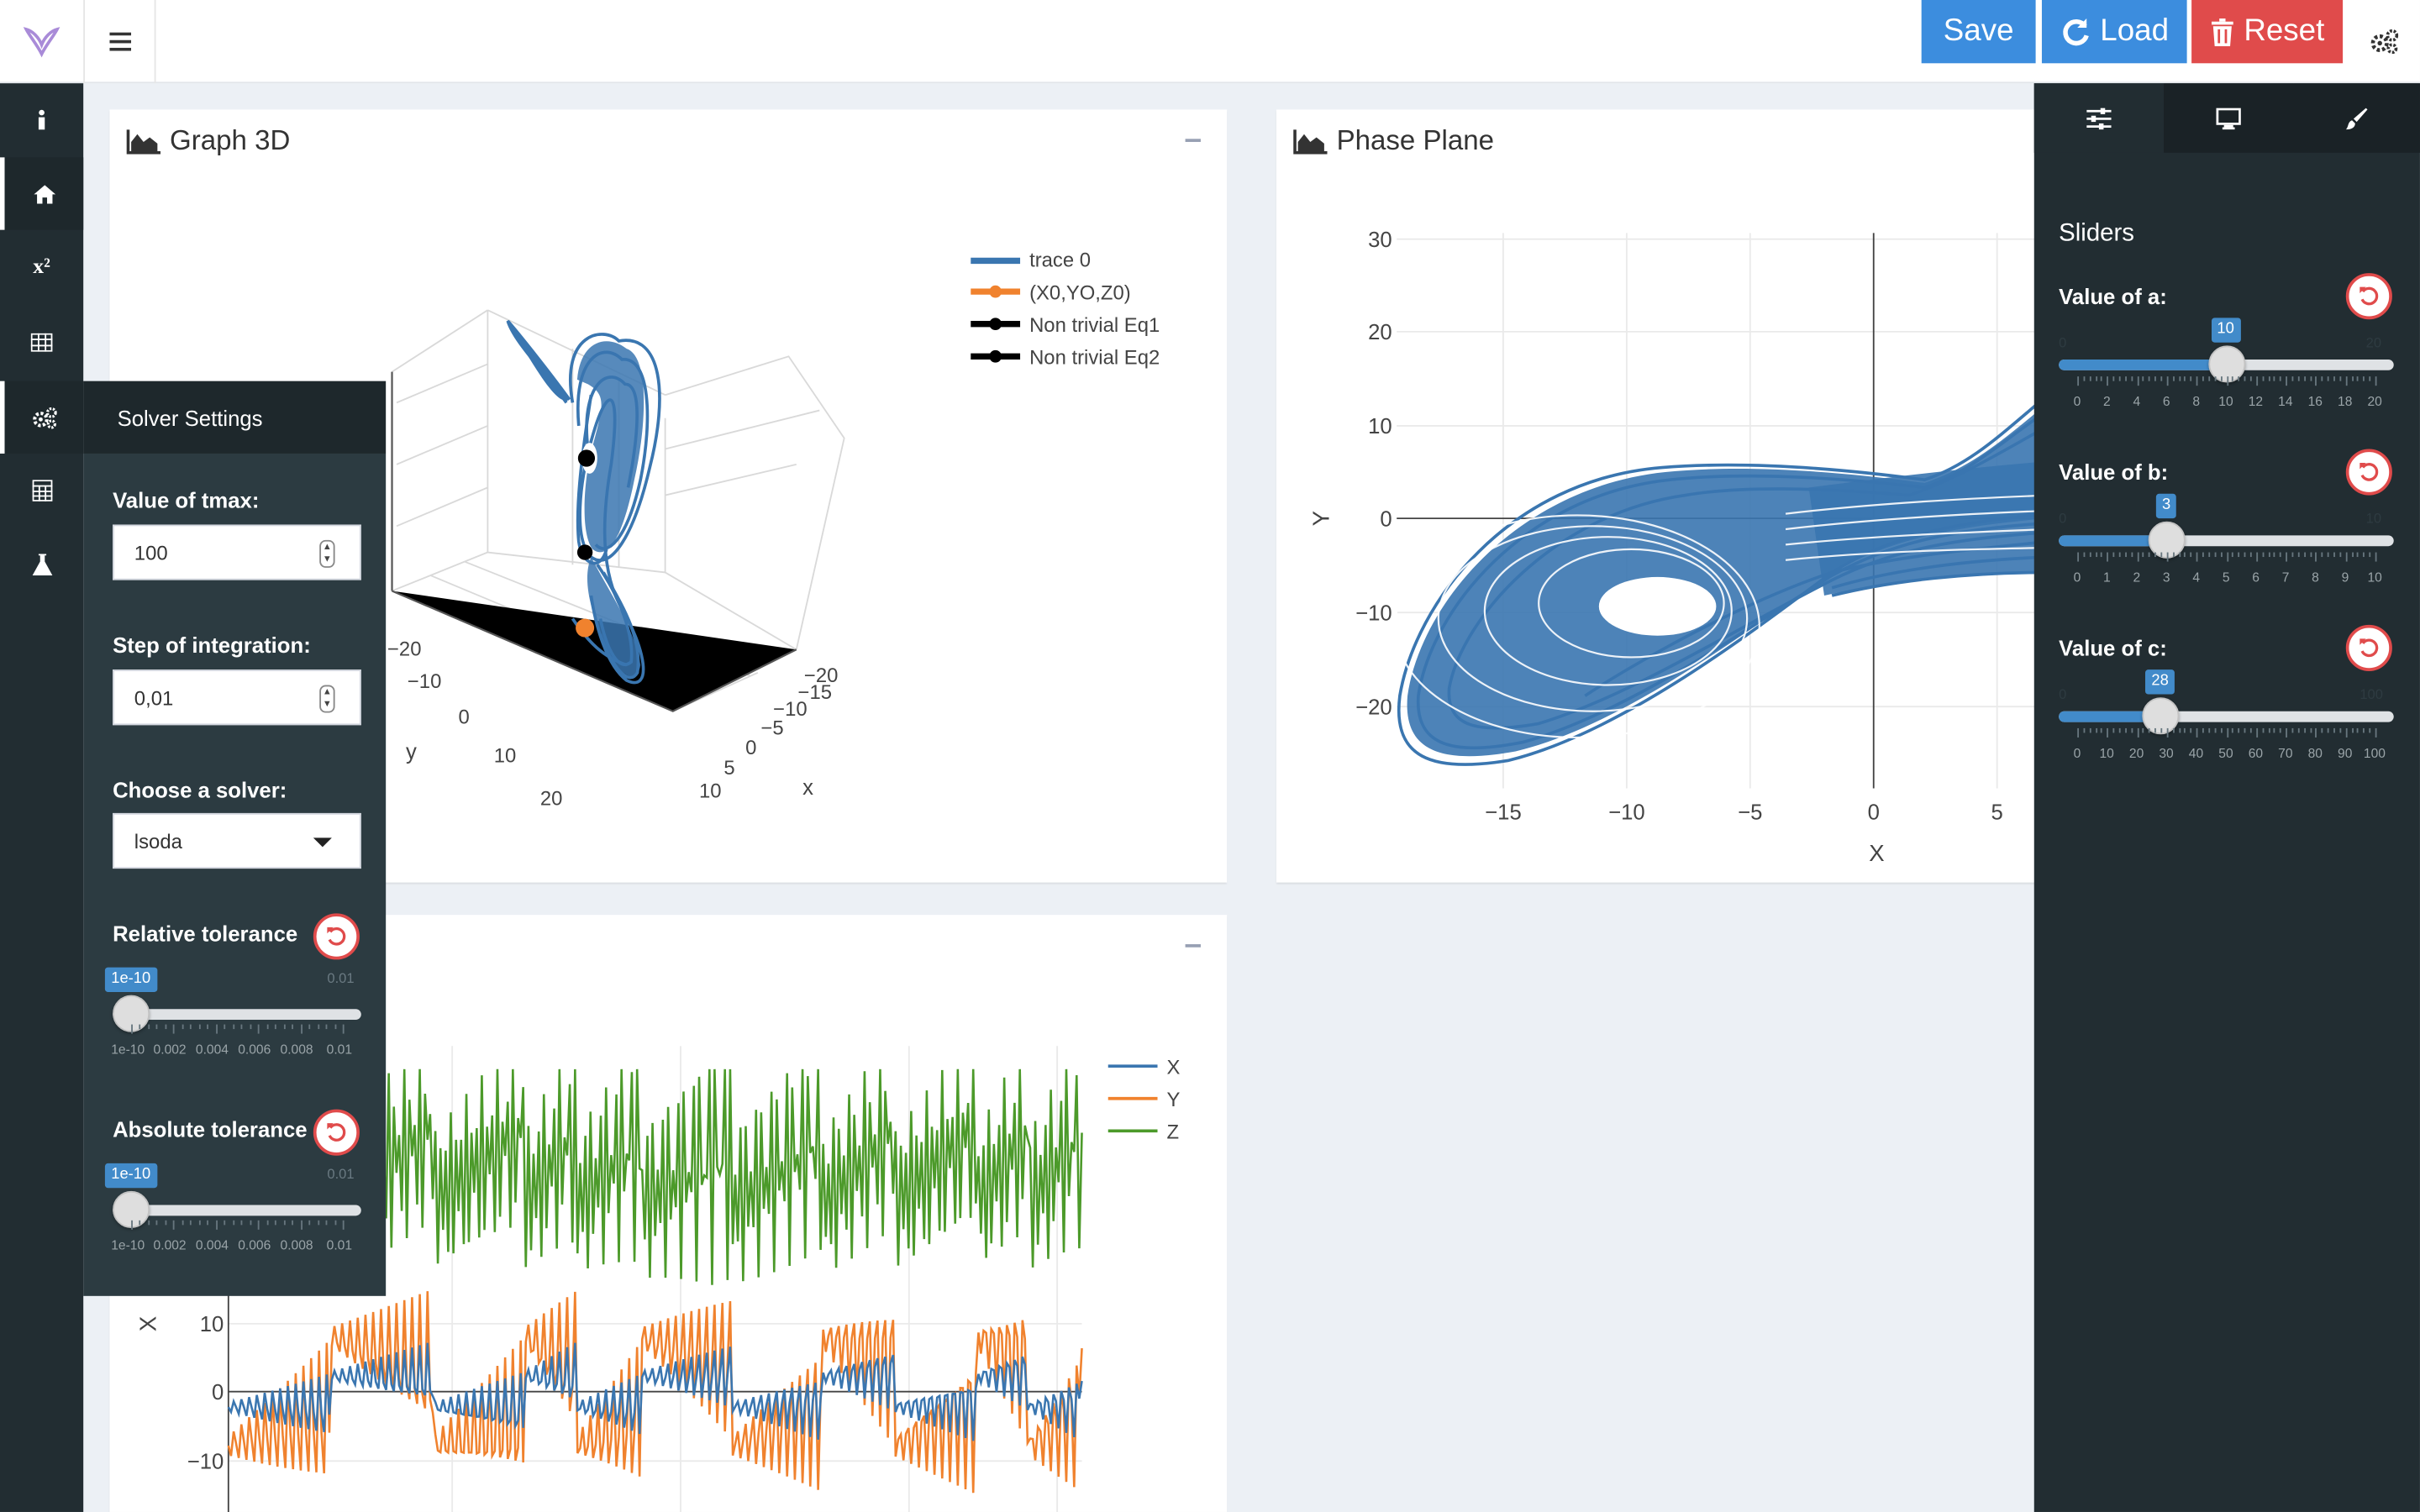 The height and width of the screenshot is (1512, 2420). I want to click on slider-value-badge: 3, so click(2166, 506).